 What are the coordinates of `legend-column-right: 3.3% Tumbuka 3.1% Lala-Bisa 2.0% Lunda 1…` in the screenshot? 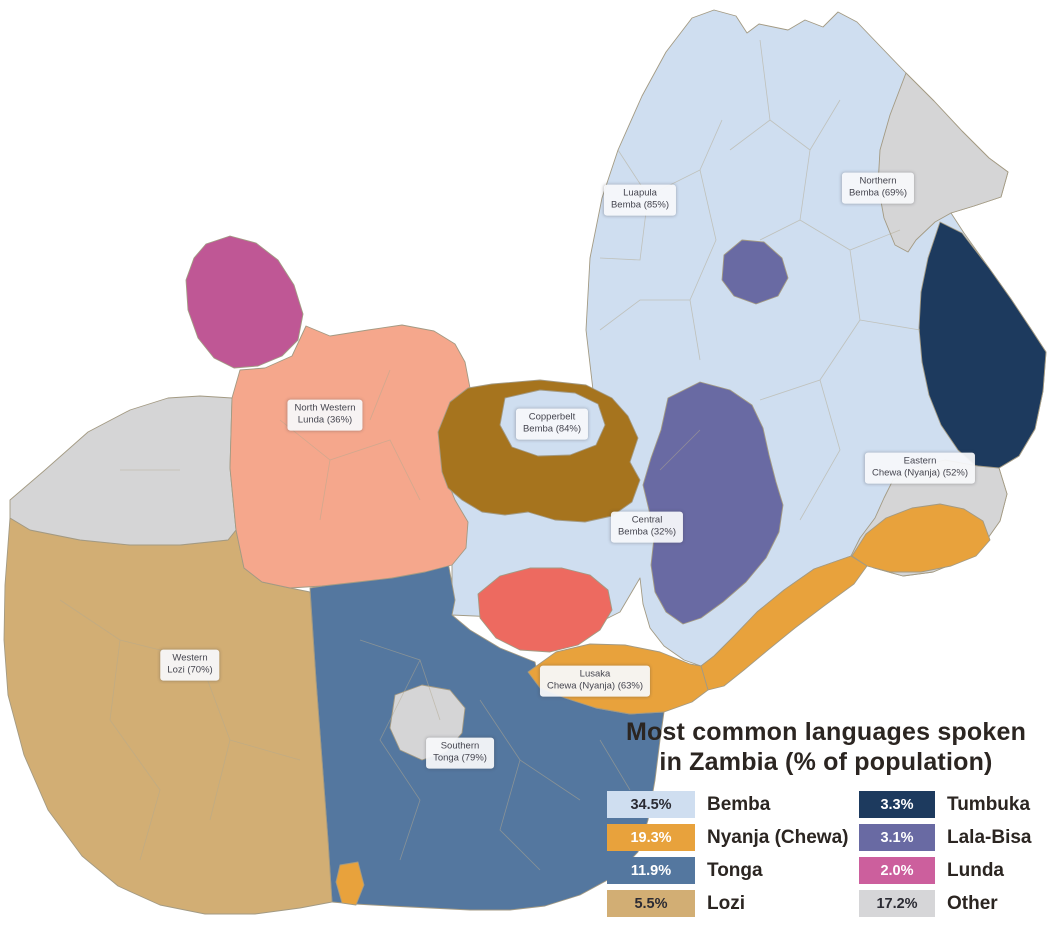 It's located at (958, 854).